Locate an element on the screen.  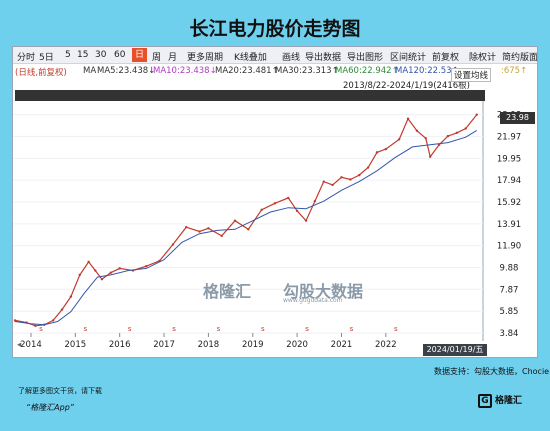
tab-5min: 5 is located at coordinates (68, 55).